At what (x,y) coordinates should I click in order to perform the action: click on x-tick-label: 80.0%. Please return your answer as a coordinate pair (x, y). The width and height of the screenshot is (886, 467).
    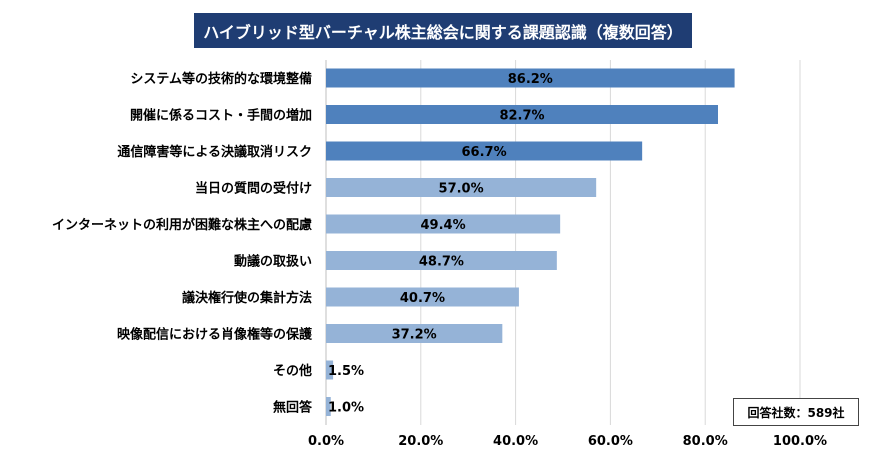
    Looking at the image, I should click on (705, 441).